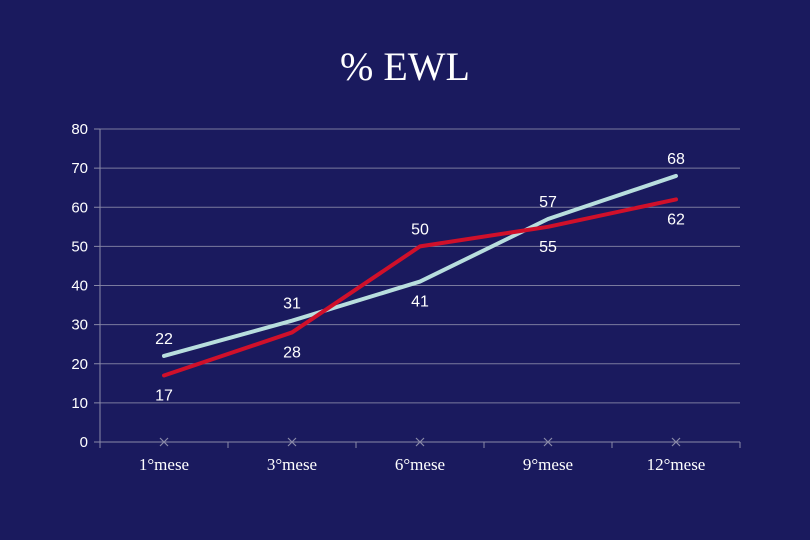 Image resolution: width=810 pixels, height=540 pixels. What do you see at coordinates (676, 219) in the screenshot?
I see `data-label: 62` at bounding box center [676, 219].